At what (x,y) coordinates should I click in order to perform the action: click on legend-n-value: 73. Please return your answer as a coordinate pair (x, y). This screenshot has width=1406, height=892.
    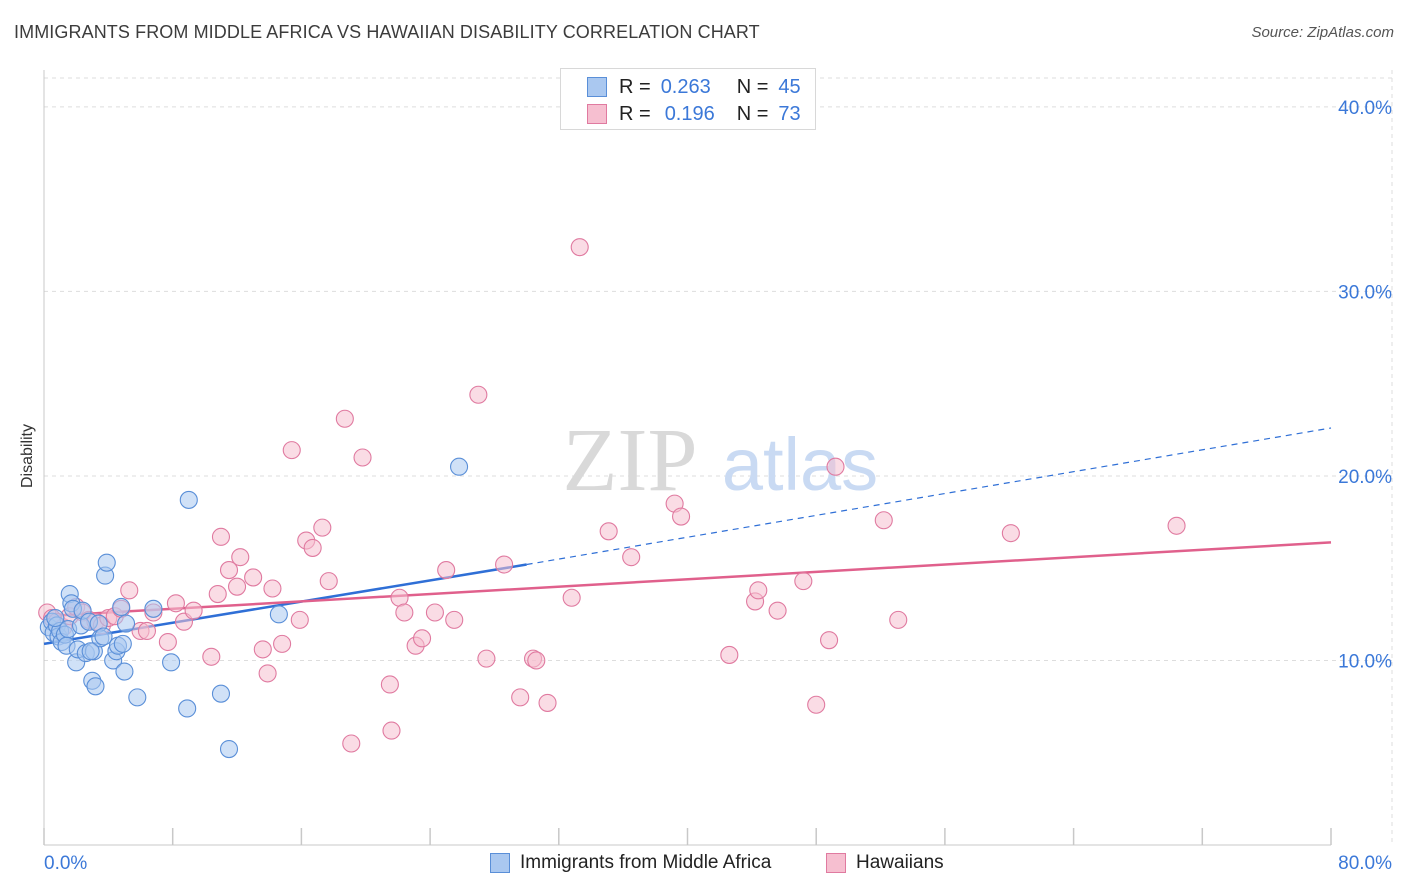
    Looking at the image, I should click on (789, 113).